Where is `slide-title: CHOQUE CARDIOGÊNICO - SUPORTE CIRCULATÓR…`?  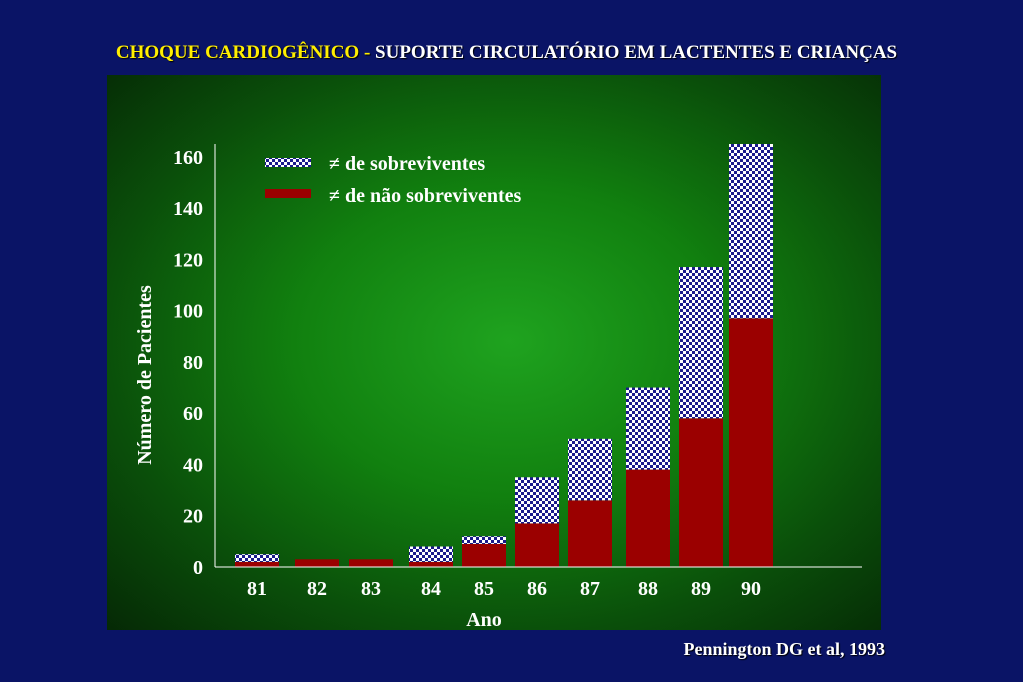
slide-title: CHOQUE CARDIOGÊNICO - SUPORTE CIRCULATÓR… is located at coordinates (506, 53).